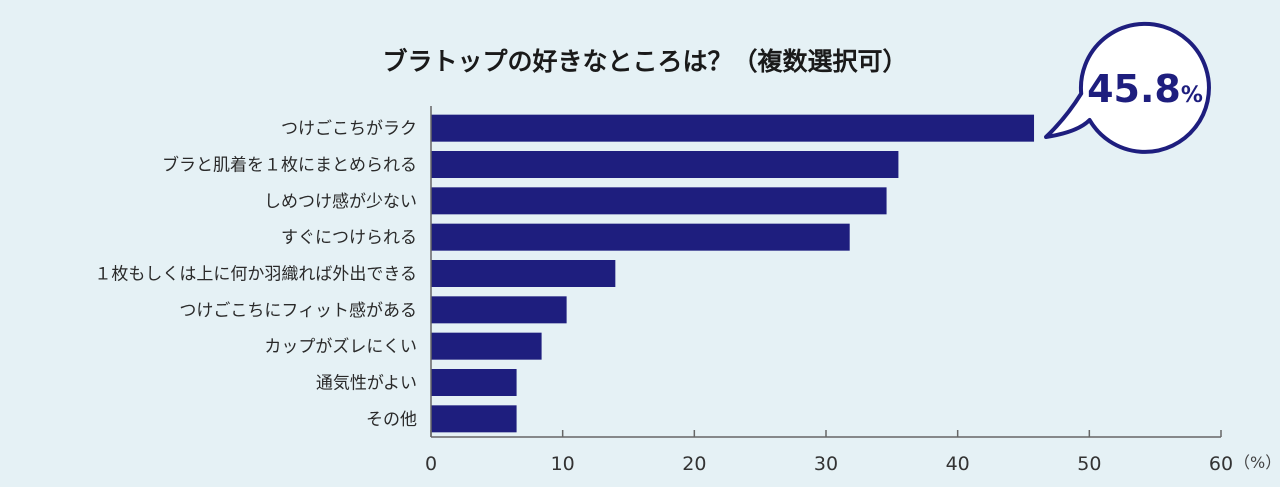  I want to click on speech-bubble-shape, so click(1127, 87).